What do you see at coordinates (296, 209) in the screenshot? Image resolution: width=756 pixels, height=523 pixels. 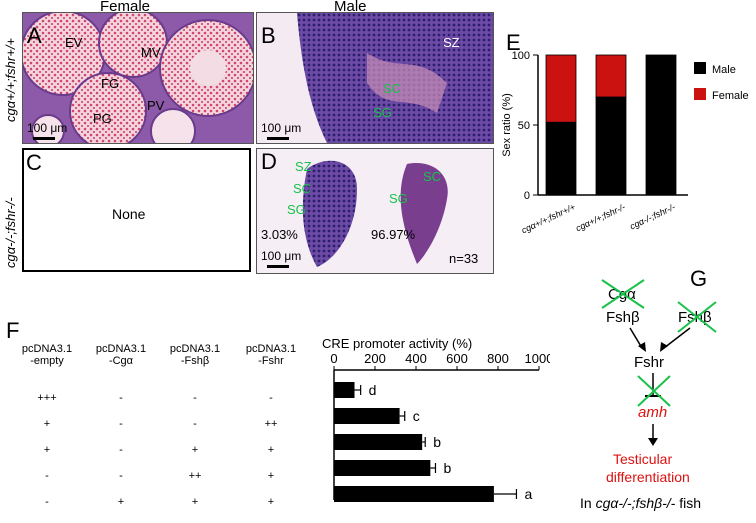 I see `label-d-sg: SG` at bounding box center [296, 209].